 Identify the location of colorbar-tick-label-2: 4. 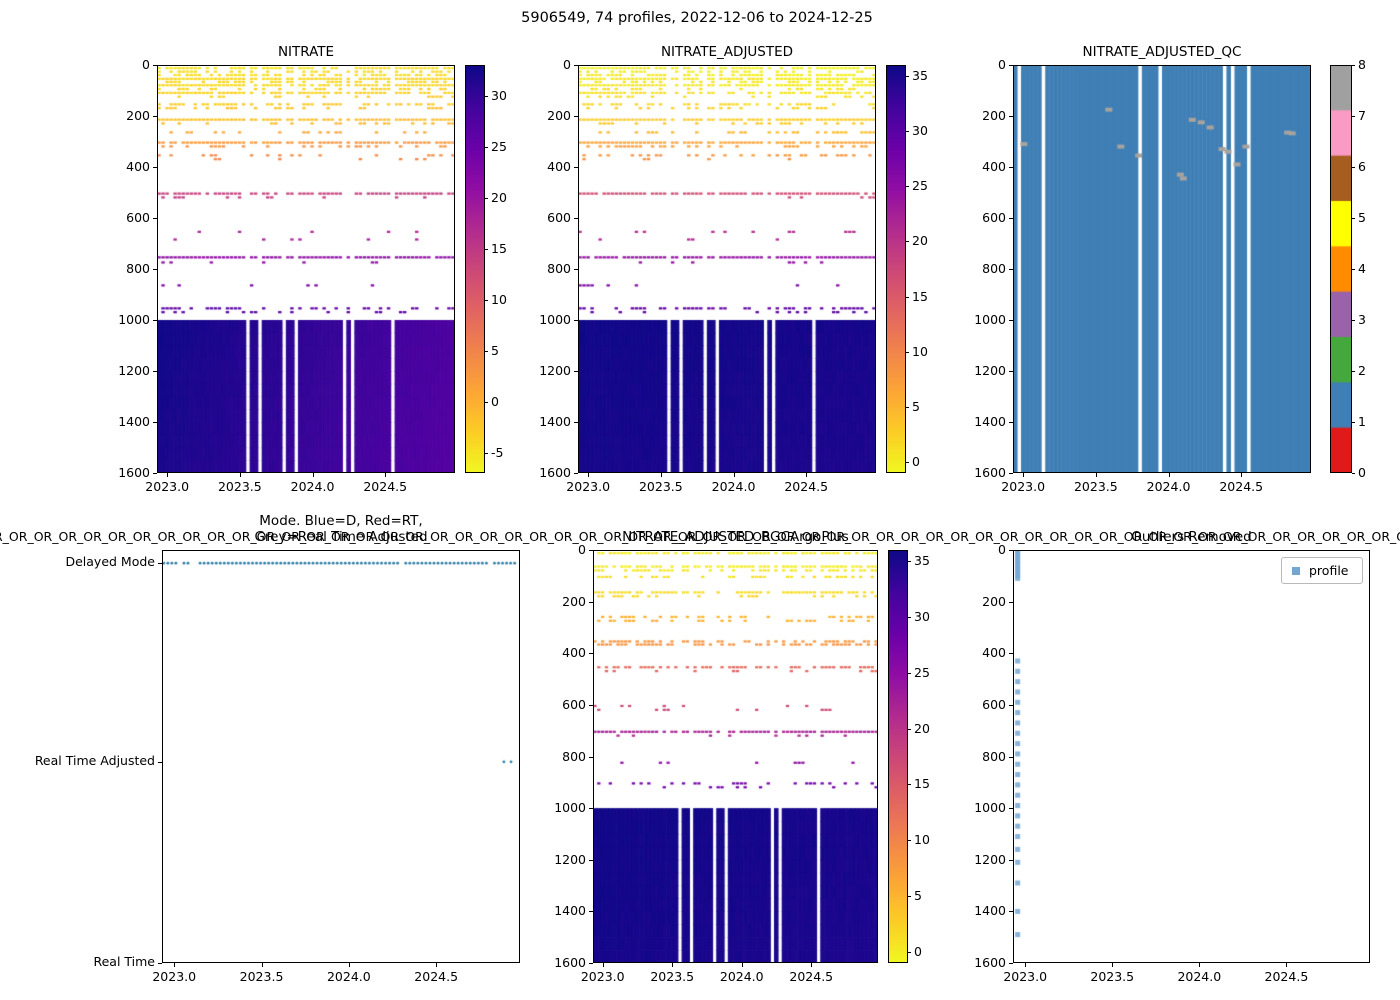
(1362, 268).